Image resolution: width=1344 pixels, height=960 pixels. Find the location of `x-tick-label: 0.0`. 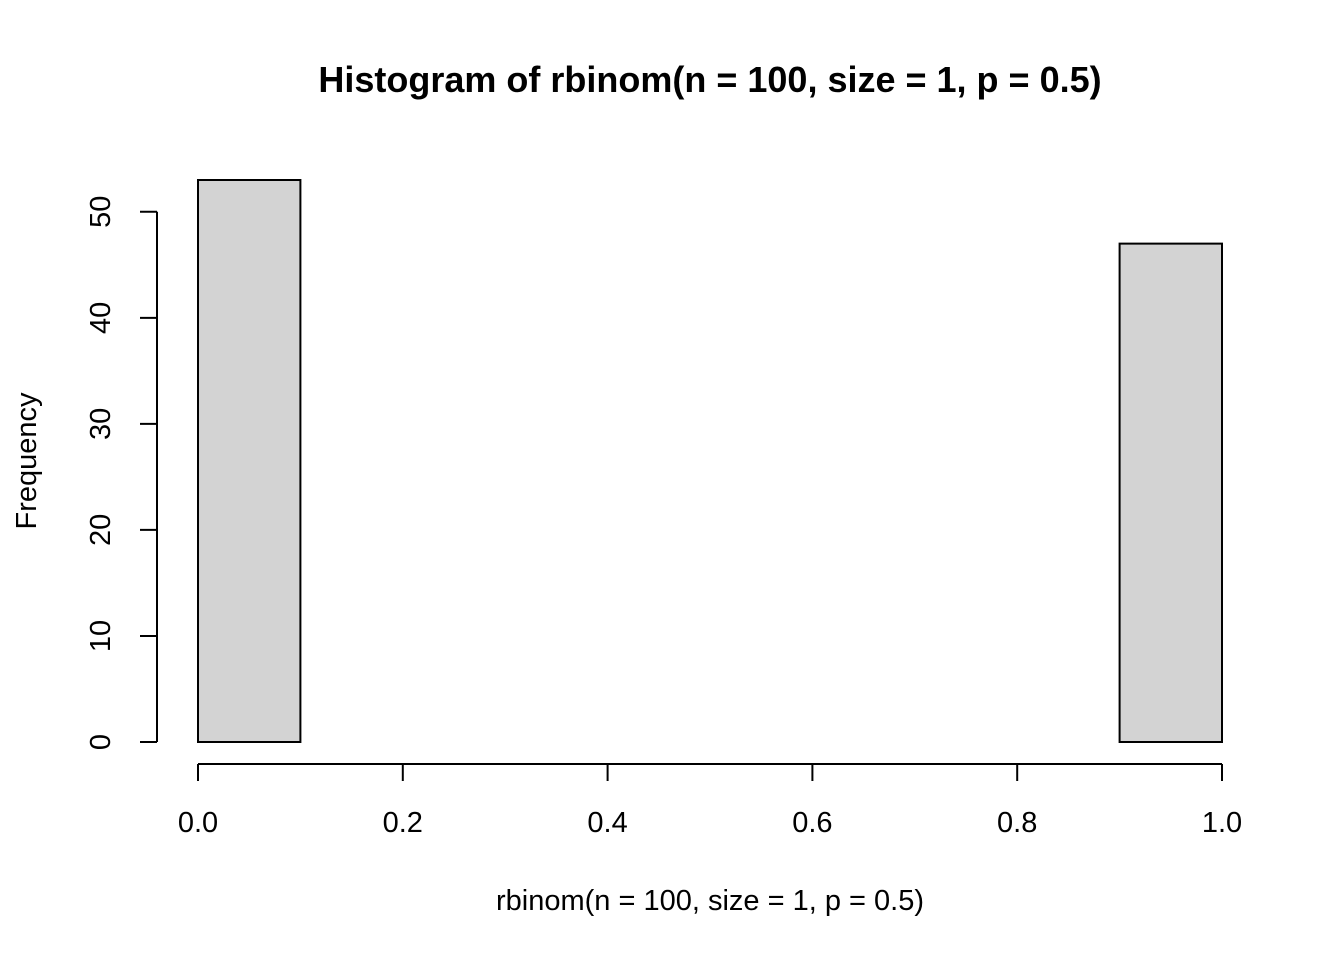

x-tick-label: 0.0 is located at coordinates (198, 823).